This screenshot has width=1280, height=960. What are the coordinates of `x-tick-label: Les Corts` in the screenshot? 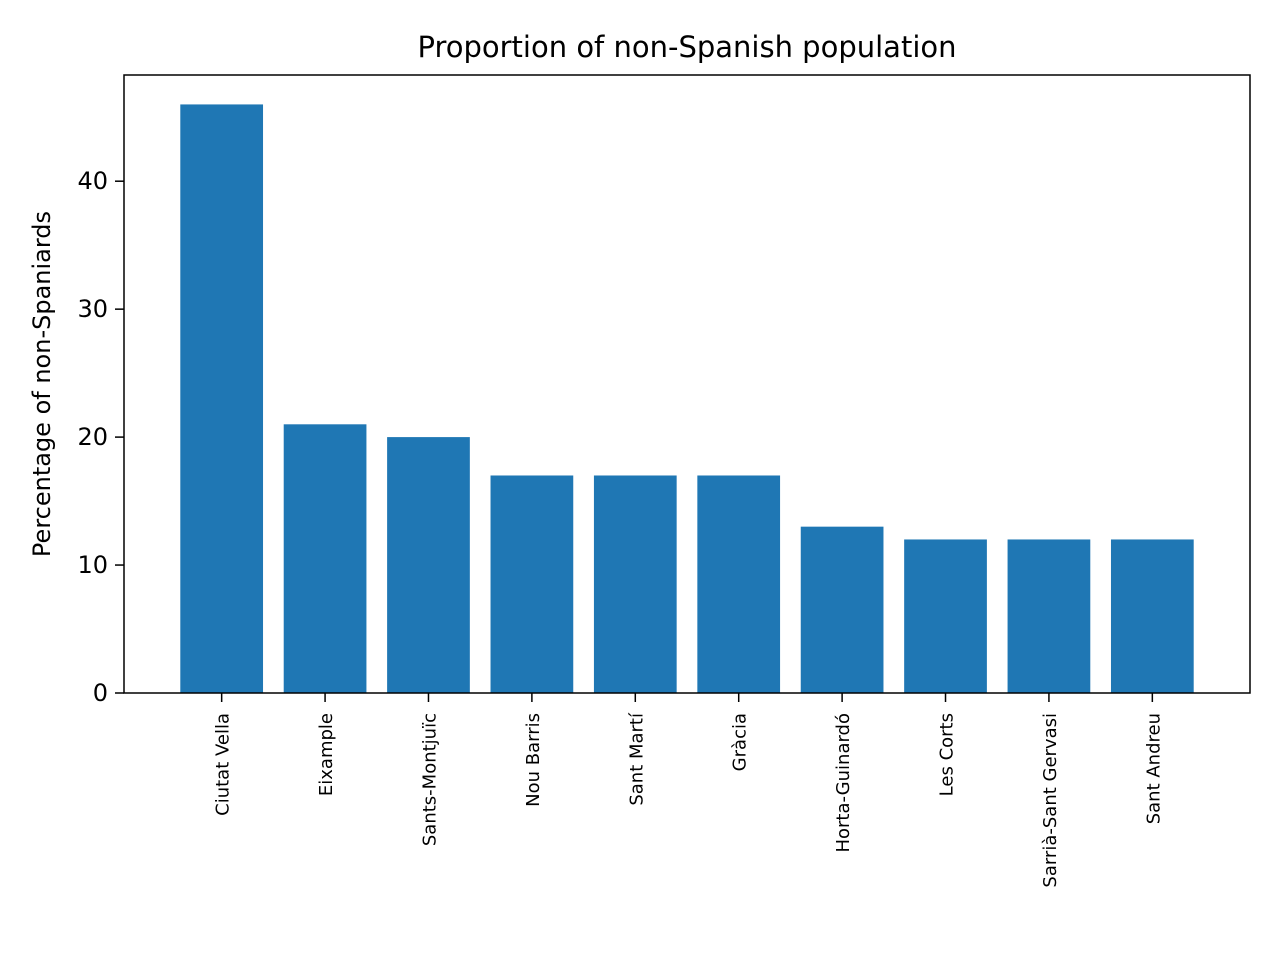 It's located at (947, 754).